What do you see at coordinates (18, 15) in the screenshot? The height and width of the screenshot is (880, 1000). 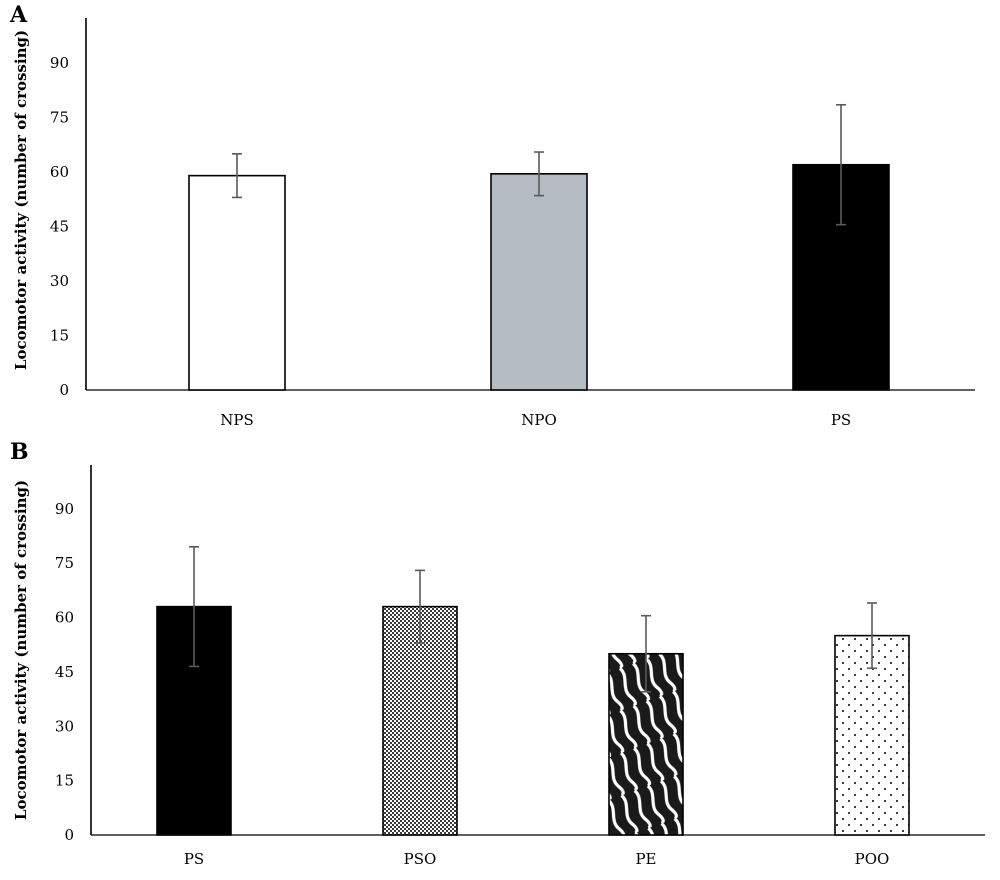 I see `panel-a-letter: A` at bounding box center [18, 15].